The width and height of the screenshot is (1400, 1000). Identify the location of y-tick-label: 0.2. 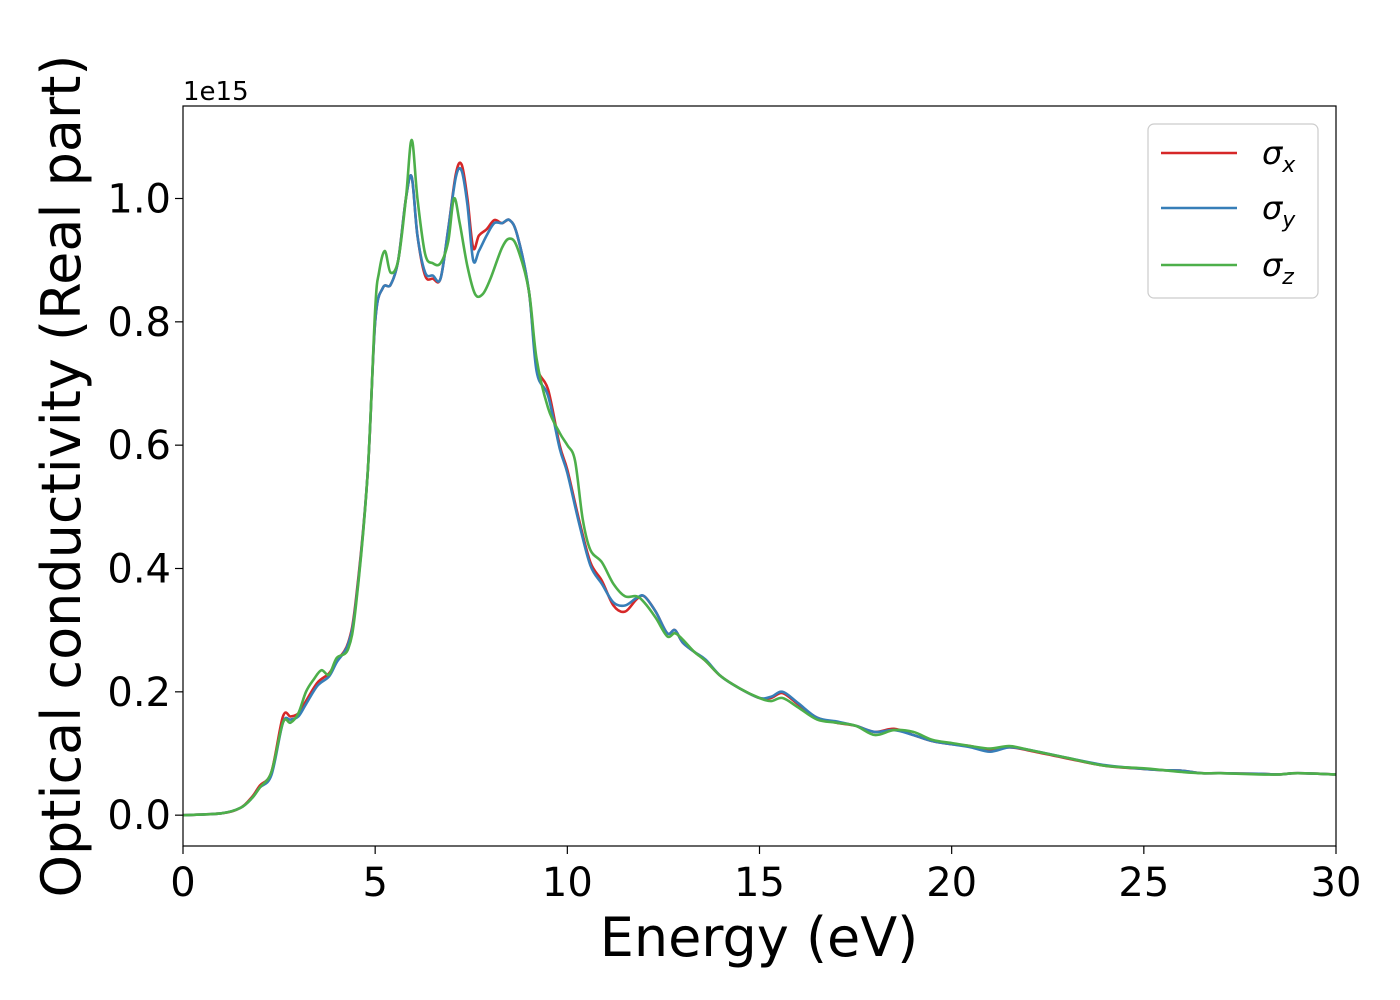
(139, 693).